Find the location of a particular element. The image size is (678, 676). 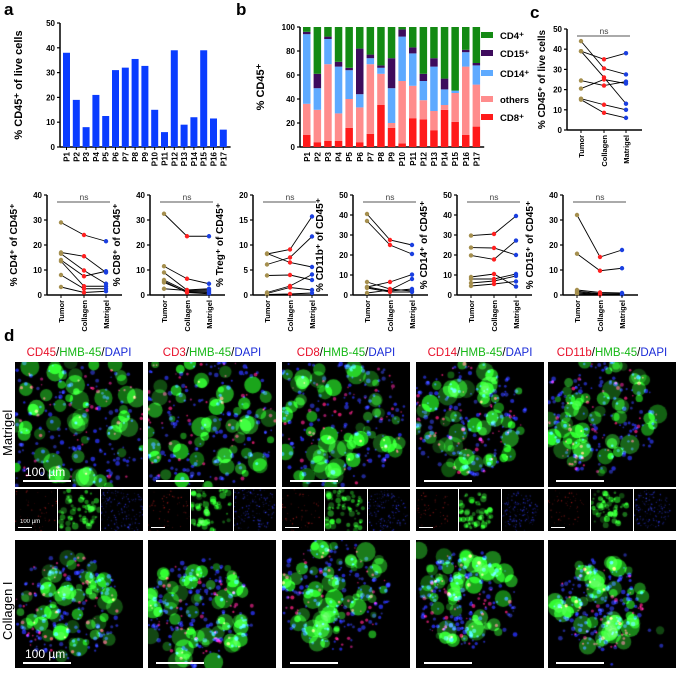

stack-segment-CD14-P13 is located at coordinates (434, 88).